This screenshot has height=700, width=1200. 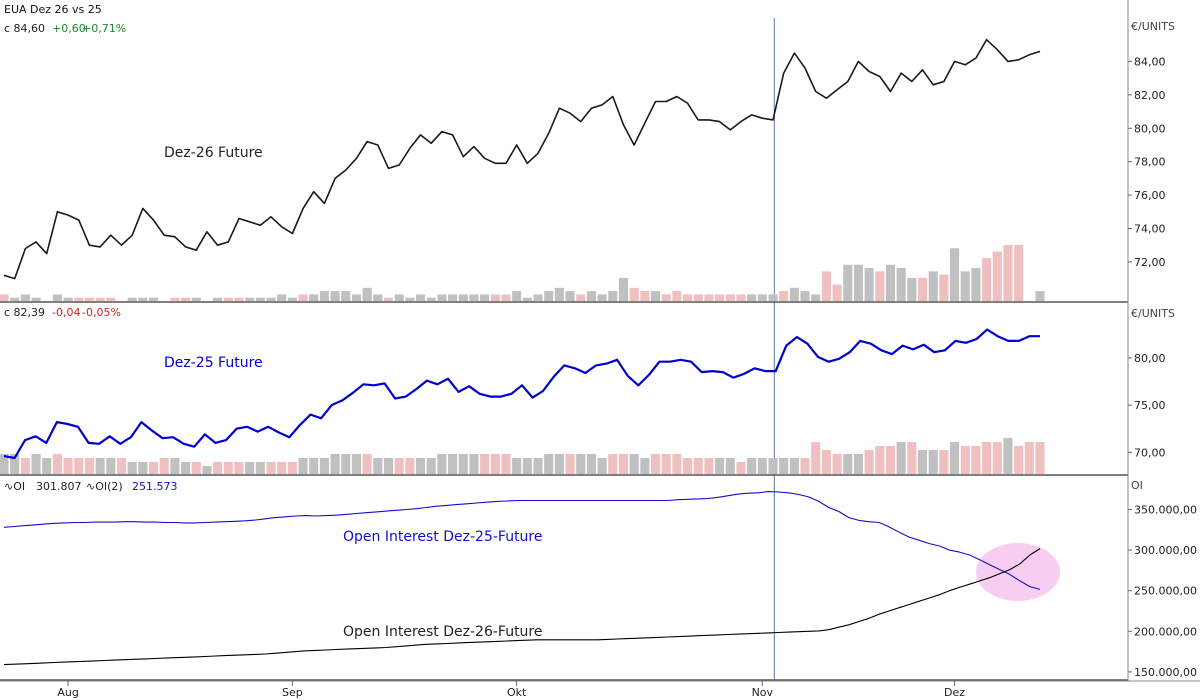 What do you see at coordinates (1018, 572) in the screenshot?
I see `crossover-highlight` at bounding box center [1018, 572].